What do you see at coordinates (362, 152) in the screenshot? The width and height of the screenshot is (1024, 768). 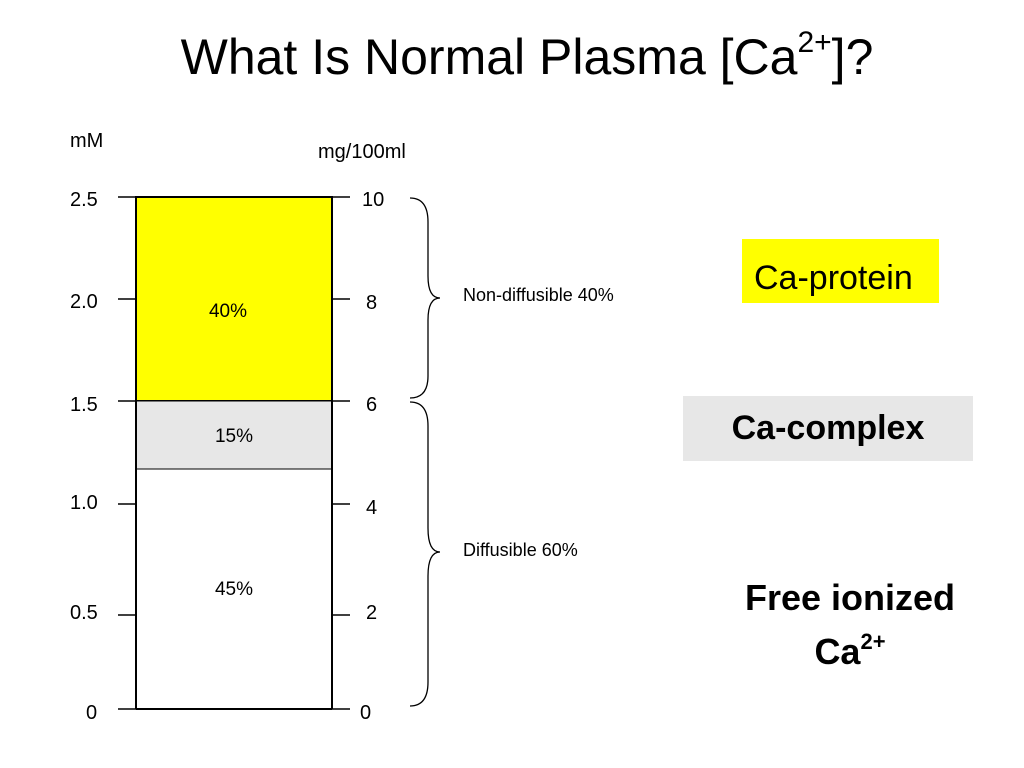 I see `right-axis-unit: mg/100ml` at bounding box center [362, 152].